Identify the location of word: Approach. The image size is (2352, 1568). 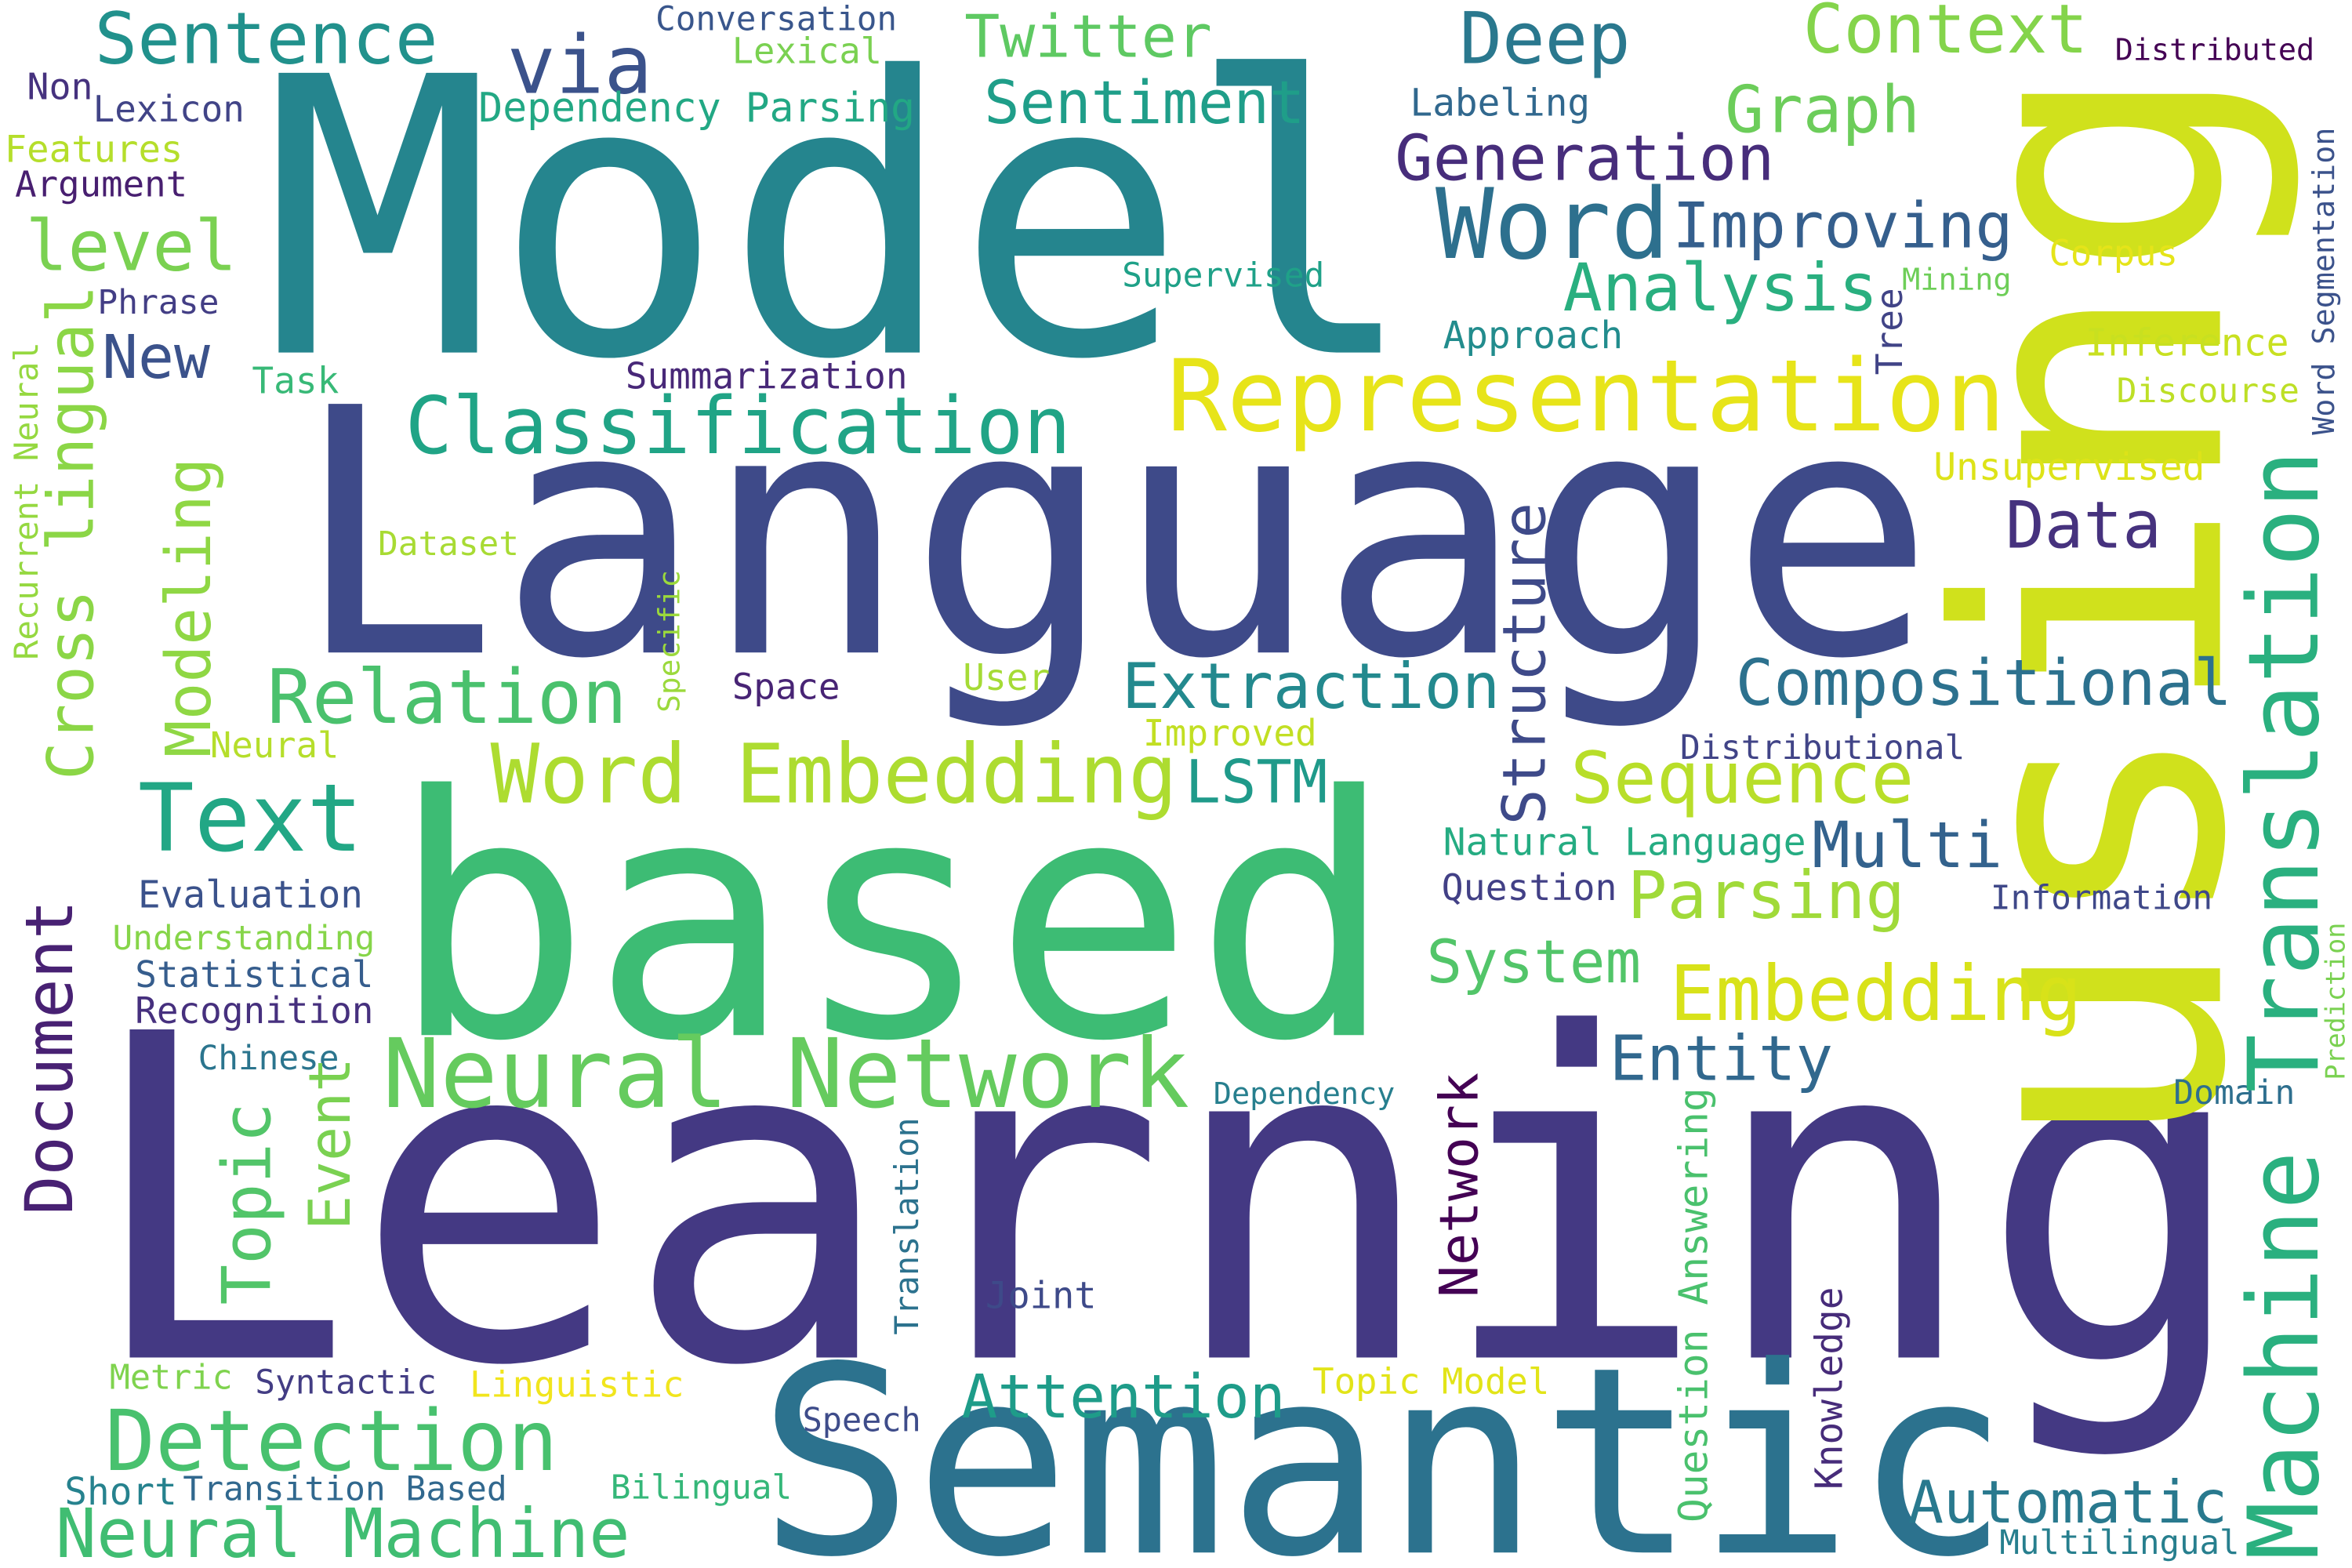
(1533, 336).